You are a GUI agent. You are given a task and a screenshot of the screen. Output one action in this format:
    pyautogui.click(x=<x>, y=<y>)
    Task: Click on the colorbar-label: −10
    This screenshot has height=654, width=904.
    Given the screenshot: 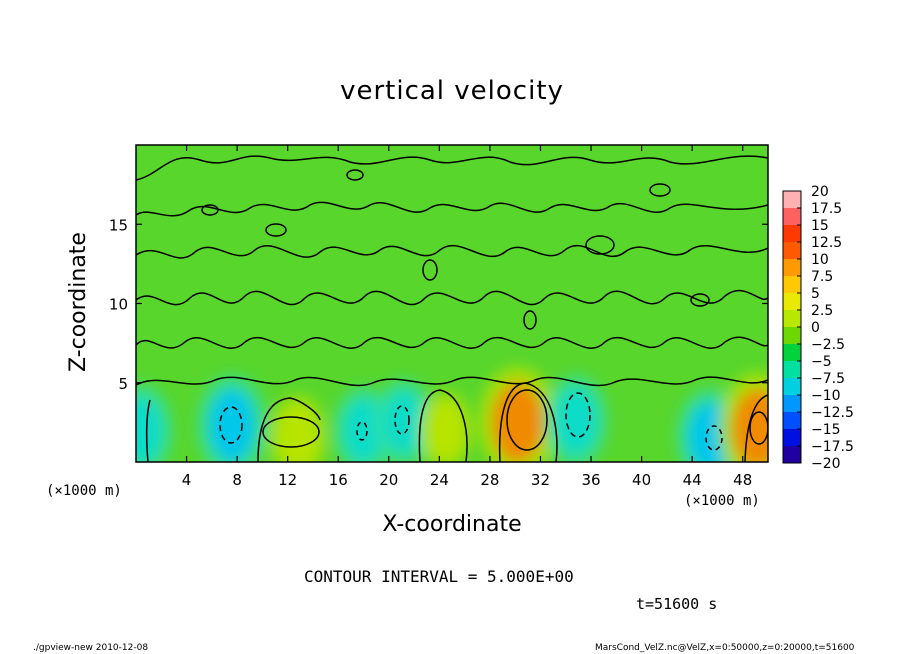 What is the action you would take?
    pyautogui.click(x=826, y=396)
    